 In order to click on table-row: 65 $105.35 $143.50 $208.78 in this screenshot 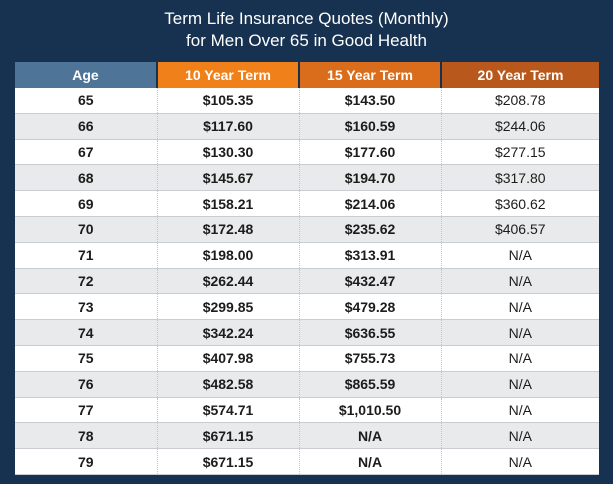, I will do `click(307, 101)`.